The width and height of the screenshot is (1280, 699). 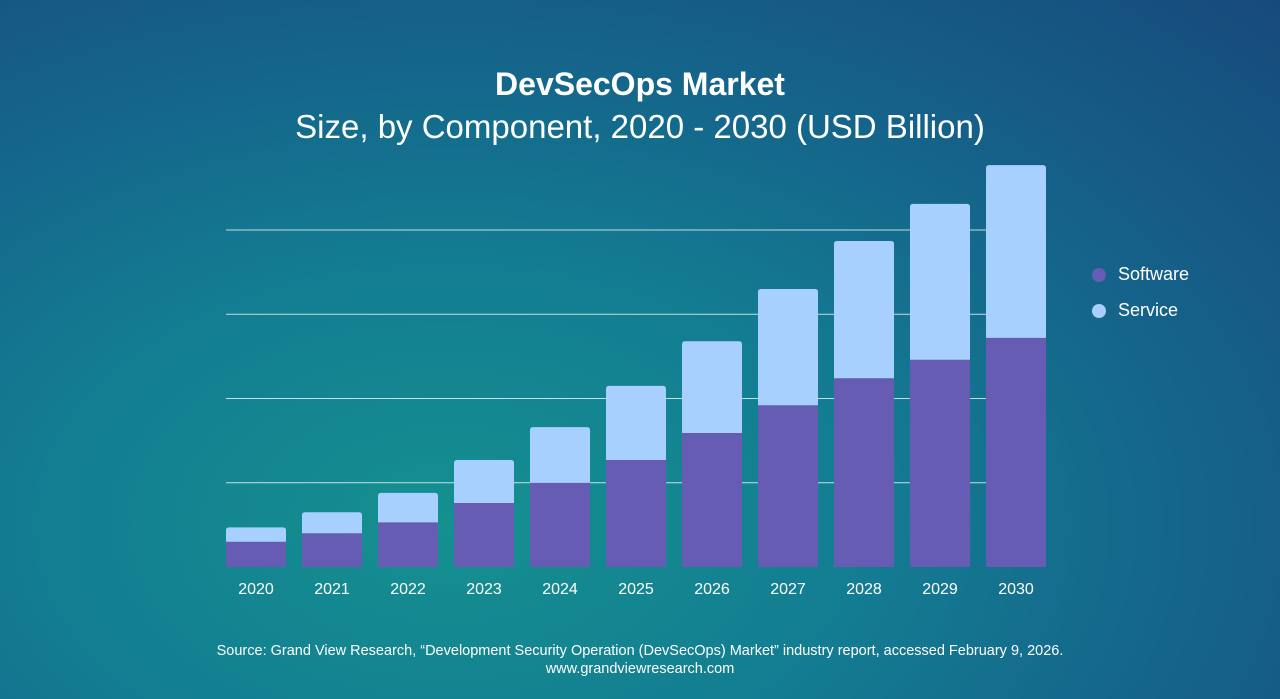 What do you see at coordinates (712, 589) in the screenshot?
I see `x-tick-label: 2026` at bounding box center [712, 589].